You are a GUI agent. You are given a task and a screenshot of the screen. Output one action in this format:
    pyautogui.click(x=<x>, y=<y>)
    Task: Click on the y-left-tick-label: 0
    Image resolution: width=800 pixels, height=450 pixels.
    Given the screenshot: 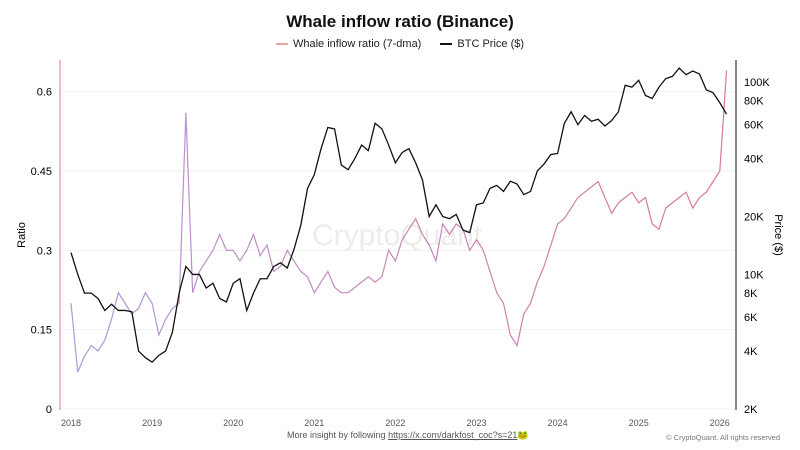 What is the action you would take?
    pyautogui.click(x=49, y=410)
    